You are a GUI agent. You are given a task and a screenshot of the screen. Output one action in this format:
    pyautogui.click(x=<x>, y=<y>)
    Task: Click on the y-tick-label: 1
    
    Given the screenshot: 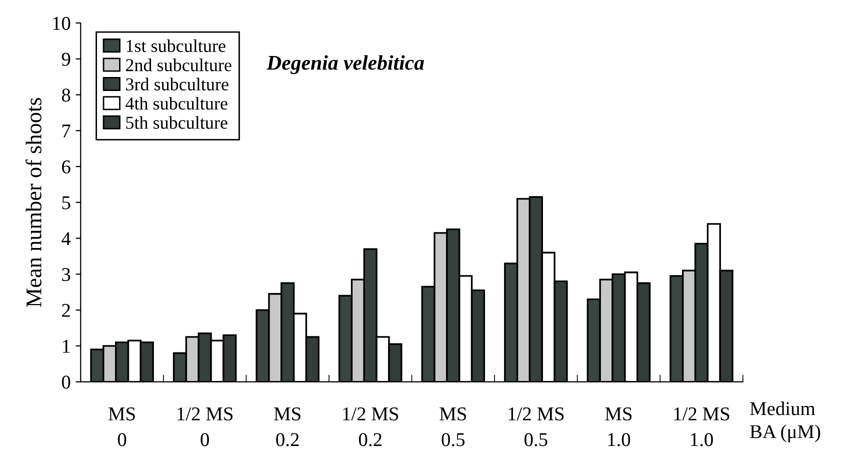 What is the action you would take?
    pyautogui.click(x=66, y=346)
    